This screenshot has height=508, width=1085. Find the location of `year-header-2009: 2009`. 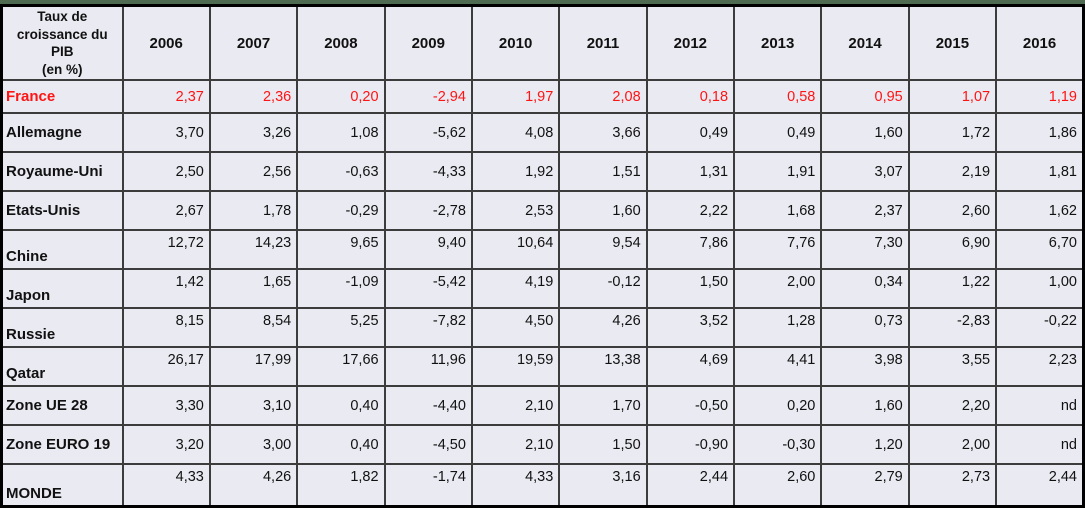

year-header-2009: 2009 is located at coordinates (428, 43).